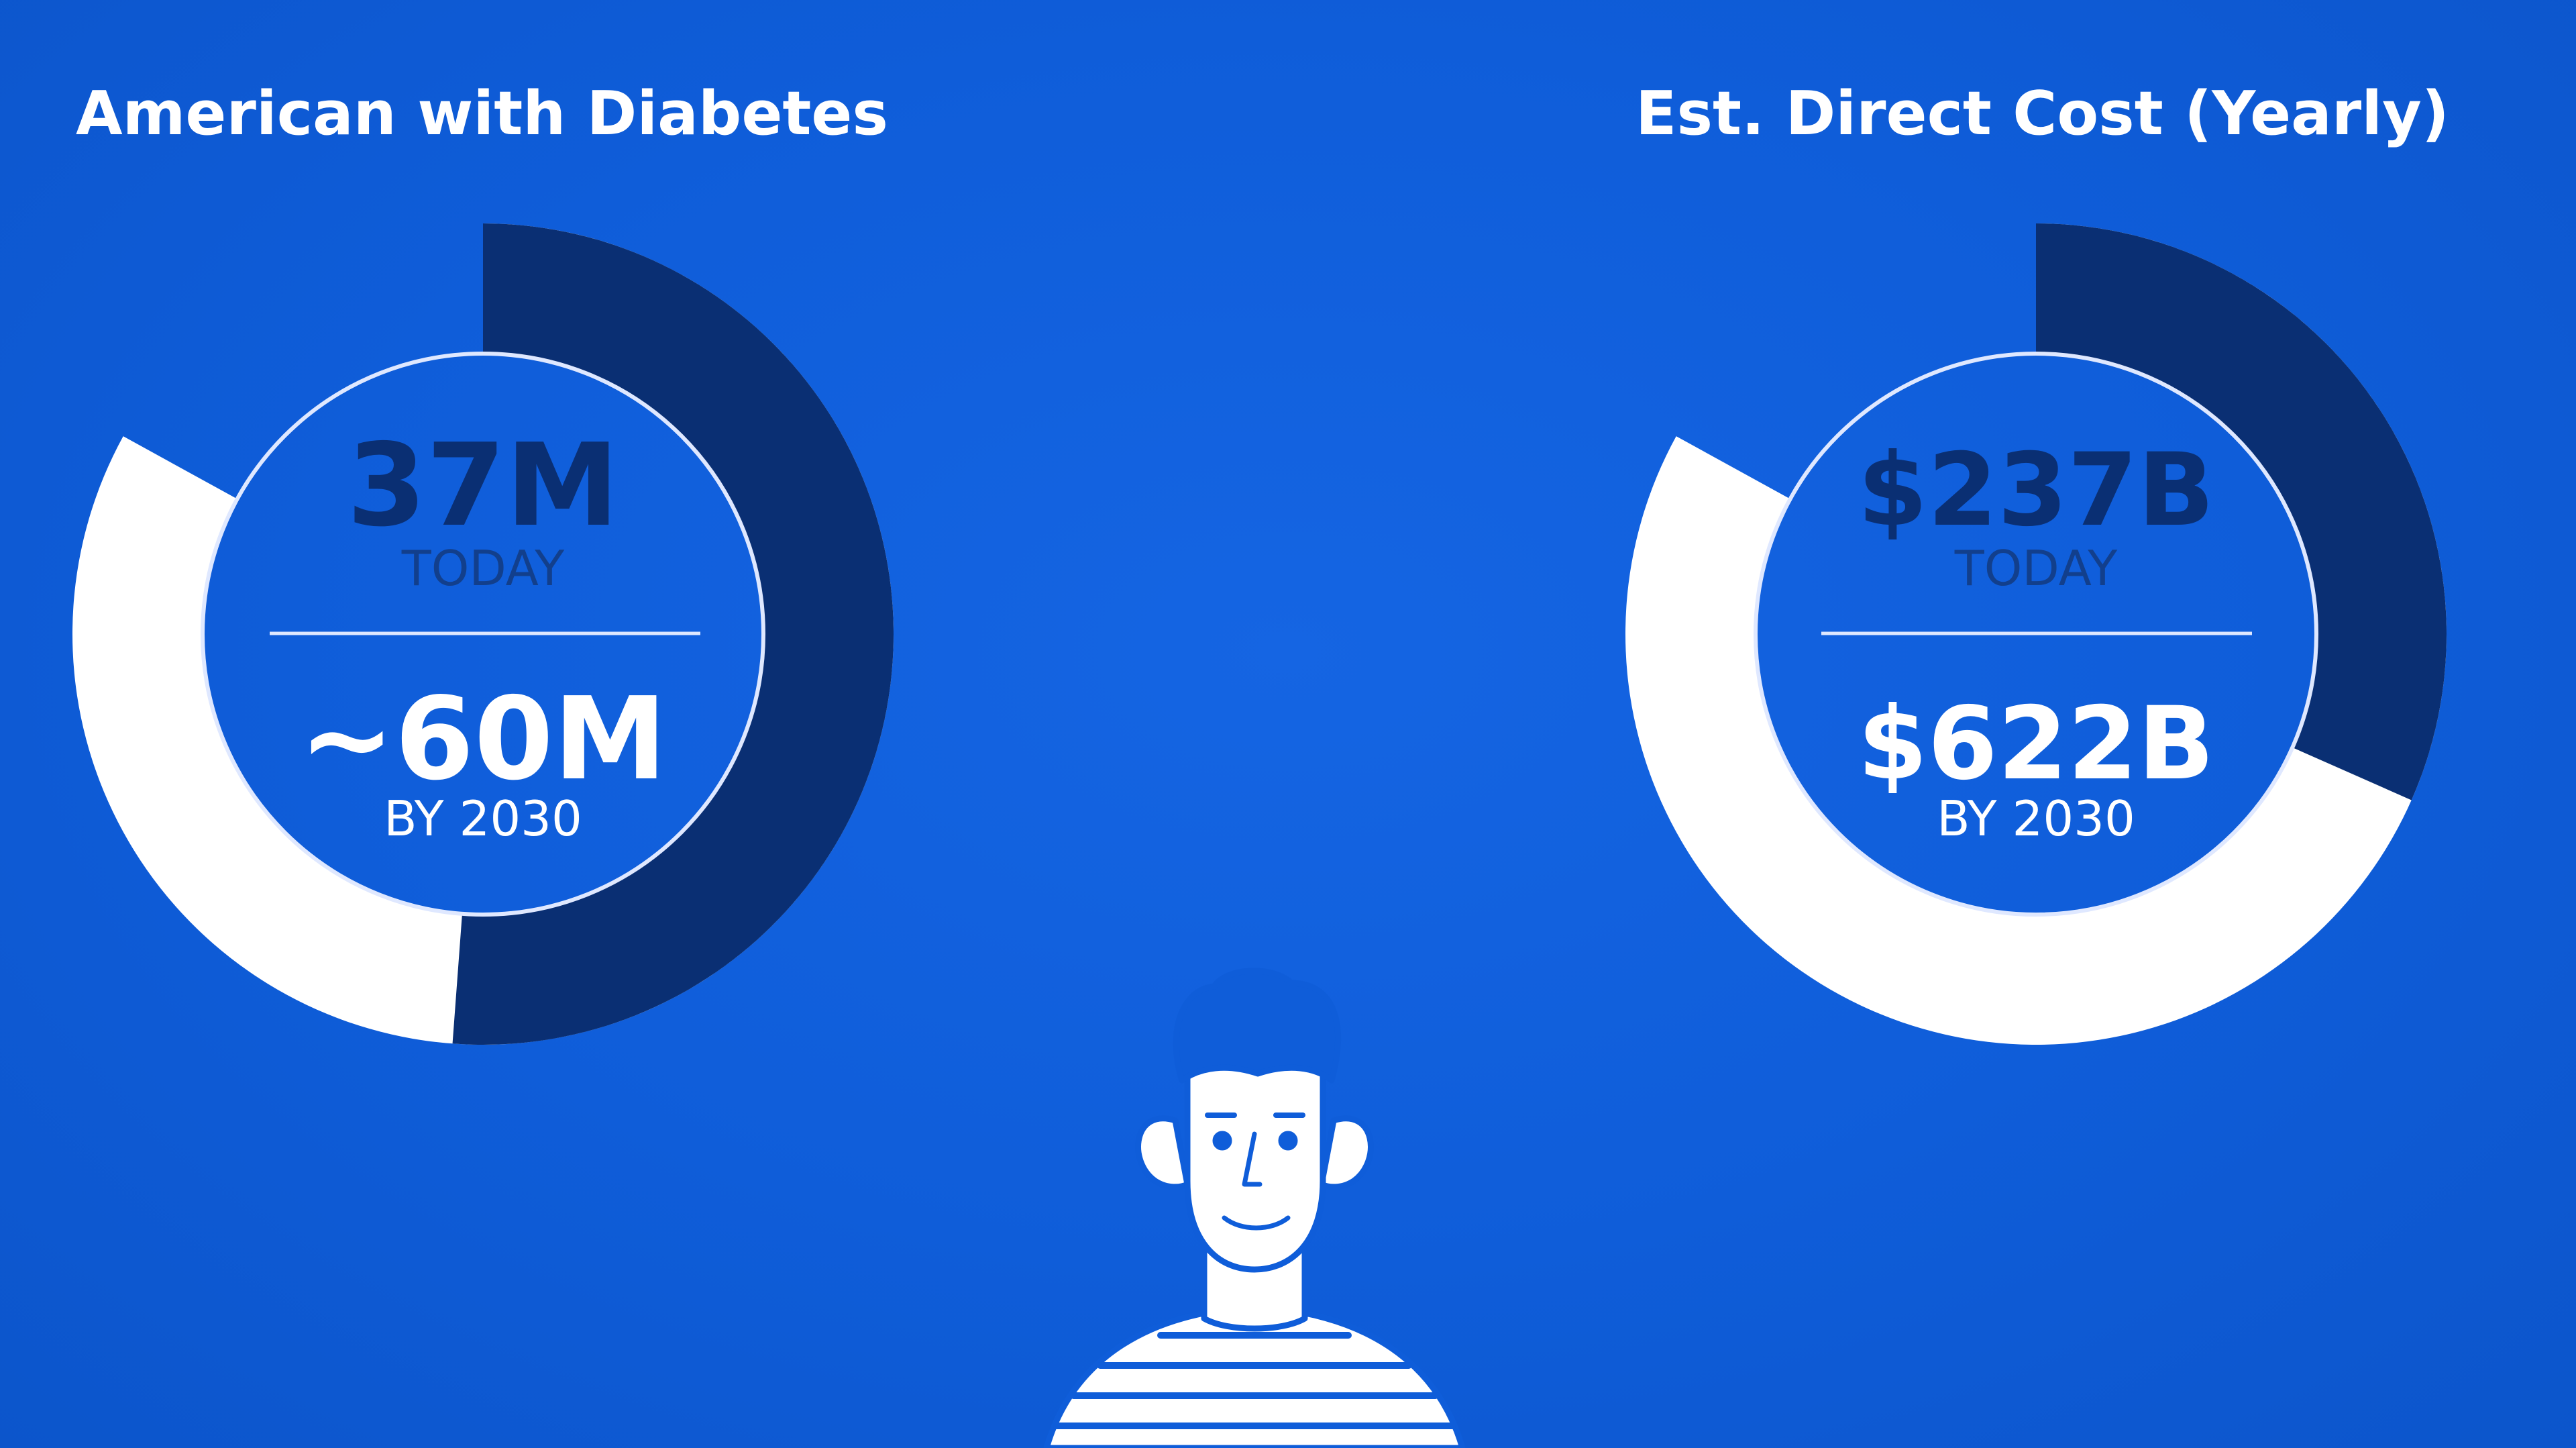 The width and height of the screenshot is (2576, 1448). I want to click on today-value: $237B, so click(2036, 490).